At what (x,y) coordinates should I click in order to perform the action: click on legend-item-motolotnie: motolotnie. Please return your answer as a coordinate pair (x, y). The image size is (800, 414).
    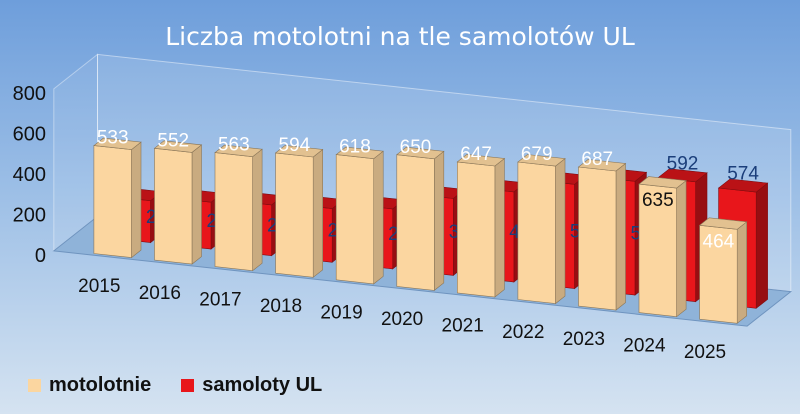
    Looking at the image, I should click on (89, 385).